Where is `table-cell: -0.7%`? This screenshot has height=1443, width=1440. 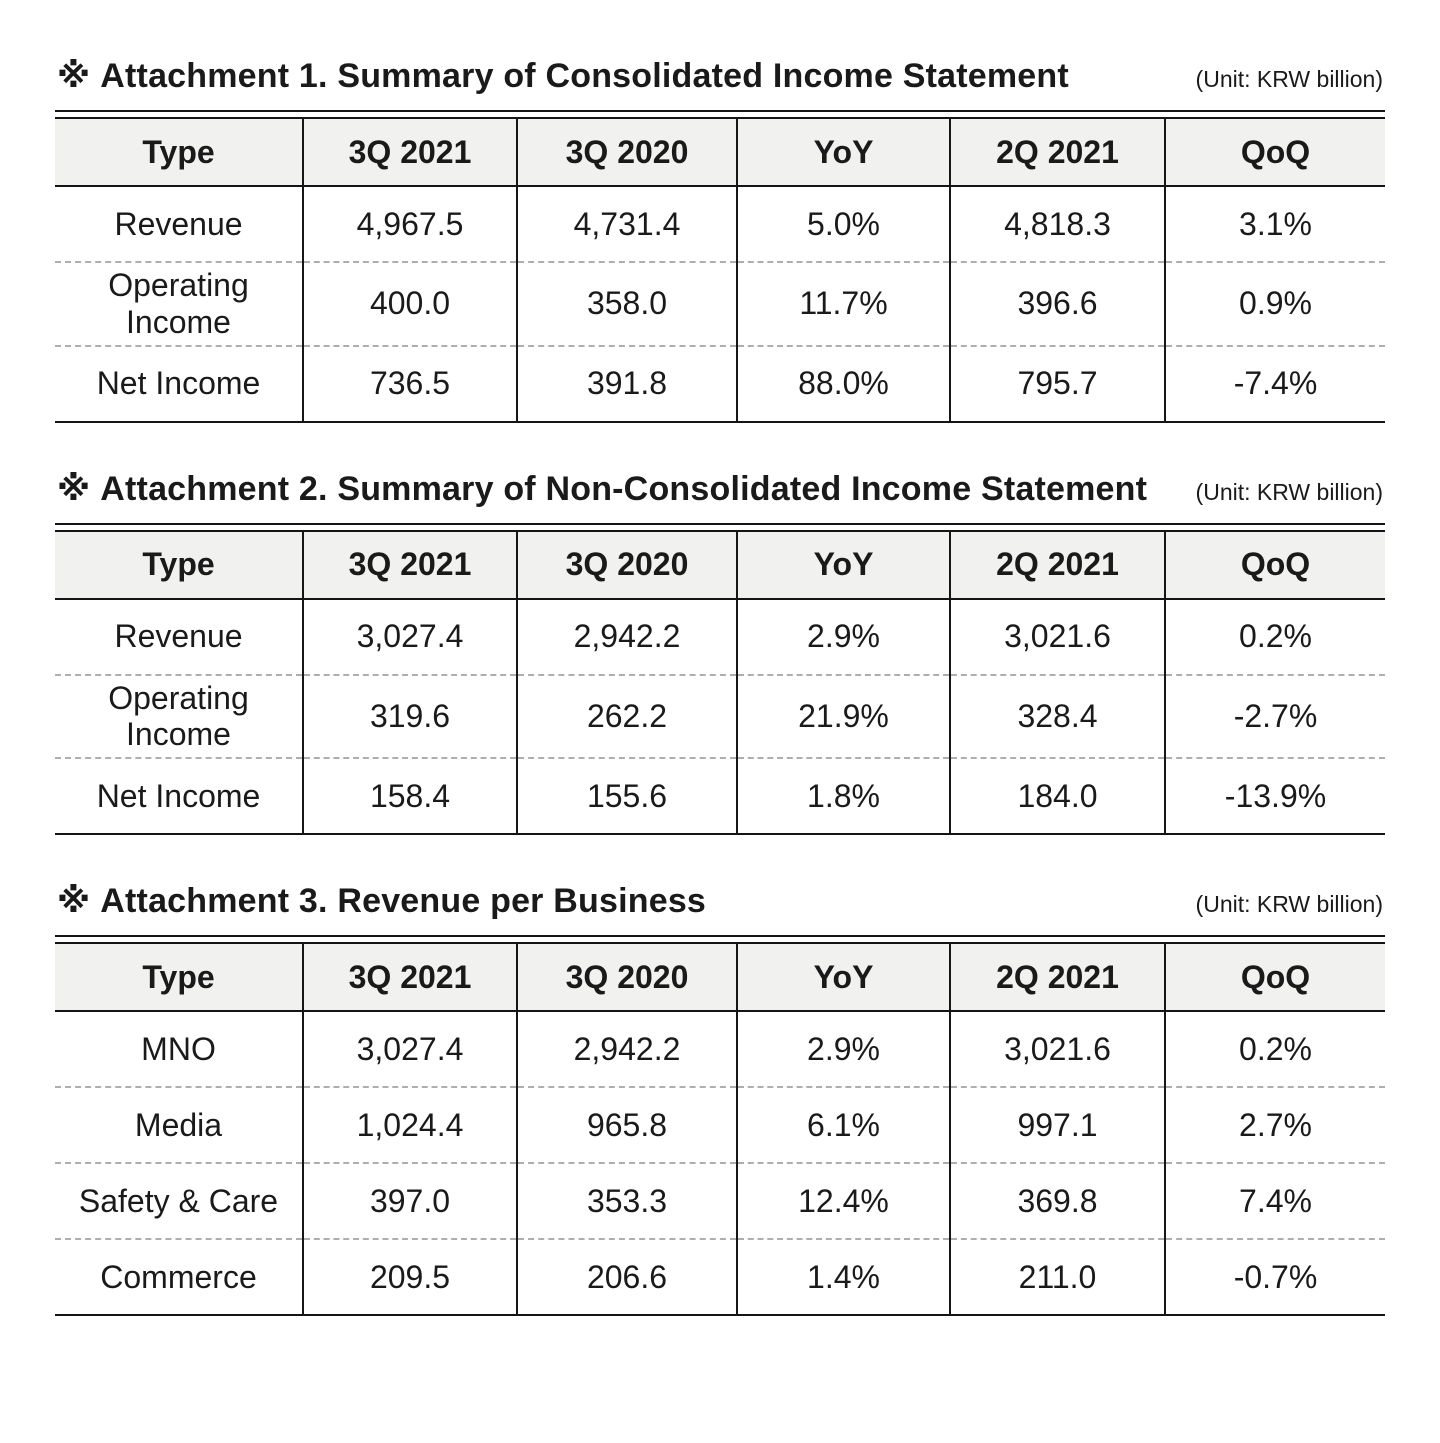
table-cell: -0.7% is located at coordinates (1274, 1277).